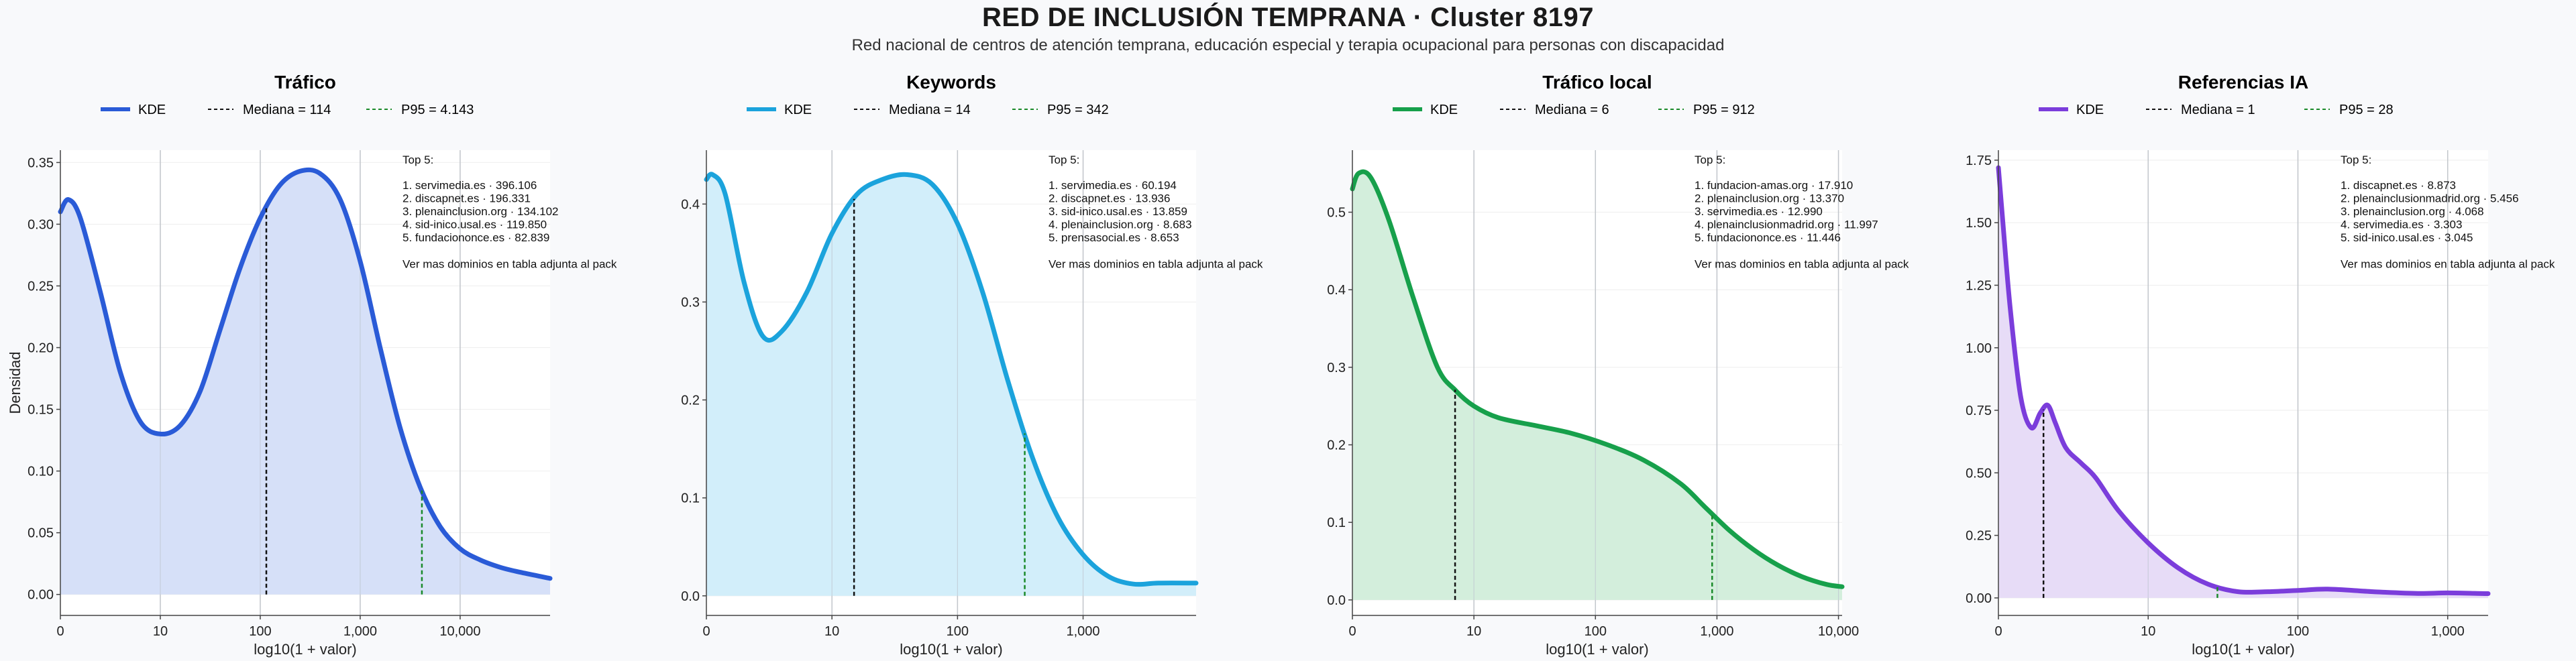 The image size is (2576, 661). What do you see at coordinates (1979, 473) in the screenshot?
I see `y-tick-label: 0.50` at bounding box center [1979, 473].